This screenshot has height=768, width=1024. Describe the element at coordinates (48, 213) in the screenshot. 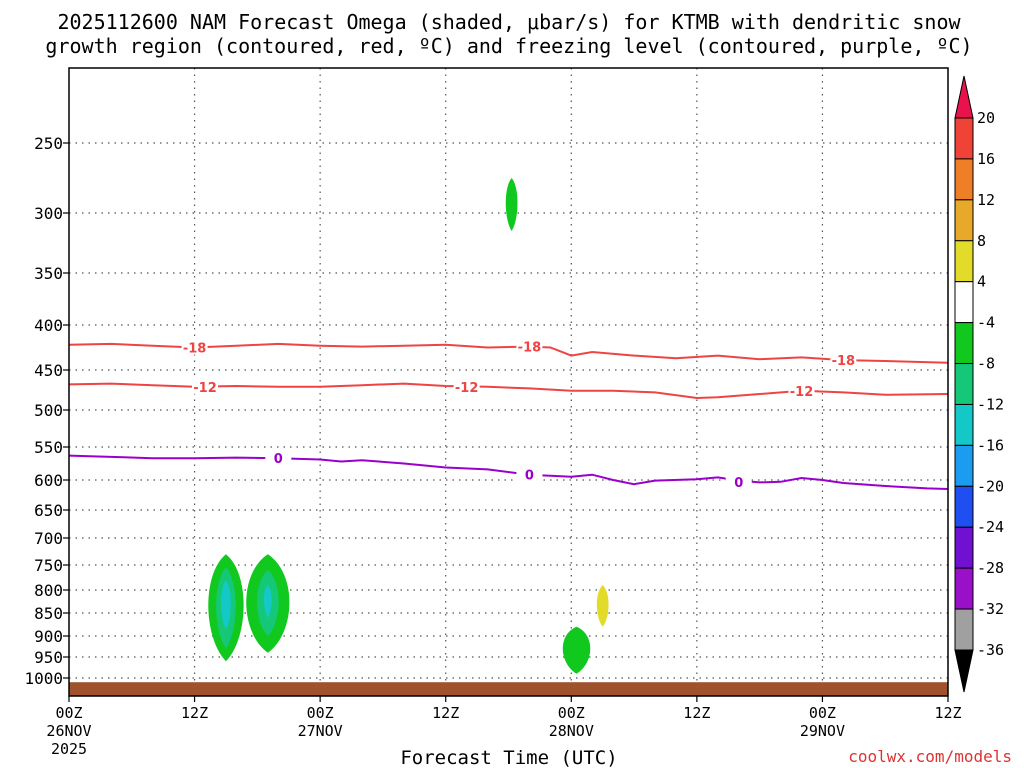

I see `y-tick-label-300: 300` at that location.